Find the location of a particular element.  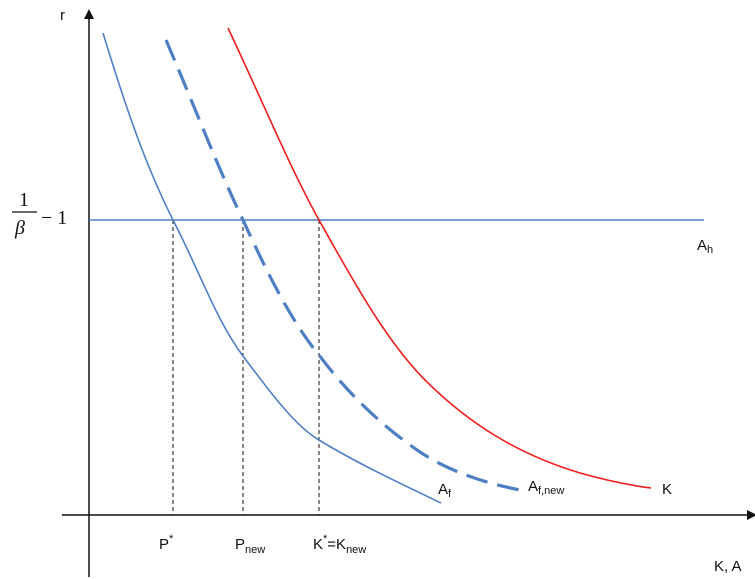

k-curve-label: K is located at coordinates (667, 489).